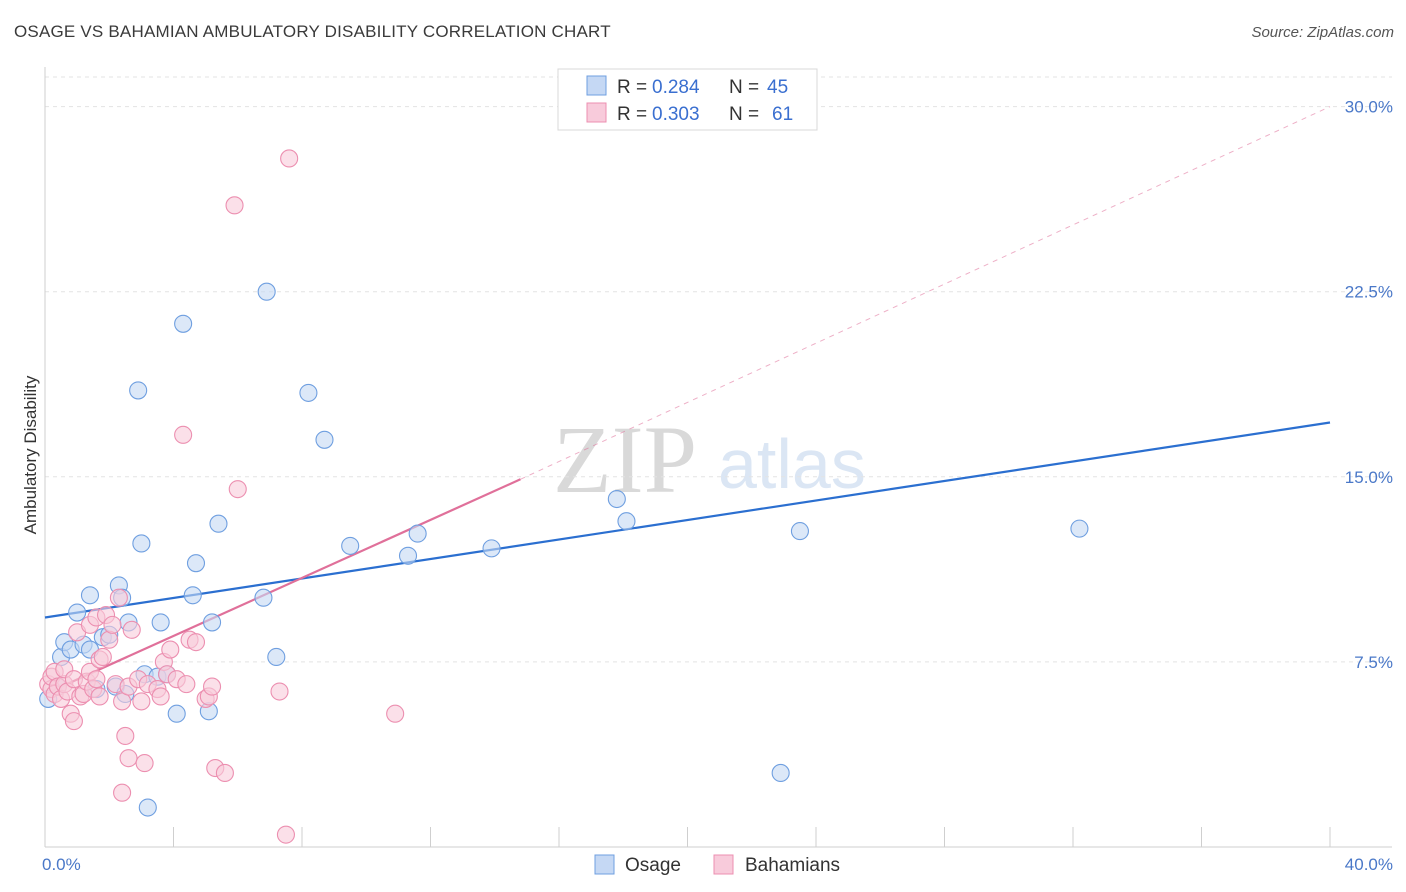 The width and height of the screenshot is (1406, 892). I want to click on y-tick-label-3: 30.0%, so click(1369, 107).